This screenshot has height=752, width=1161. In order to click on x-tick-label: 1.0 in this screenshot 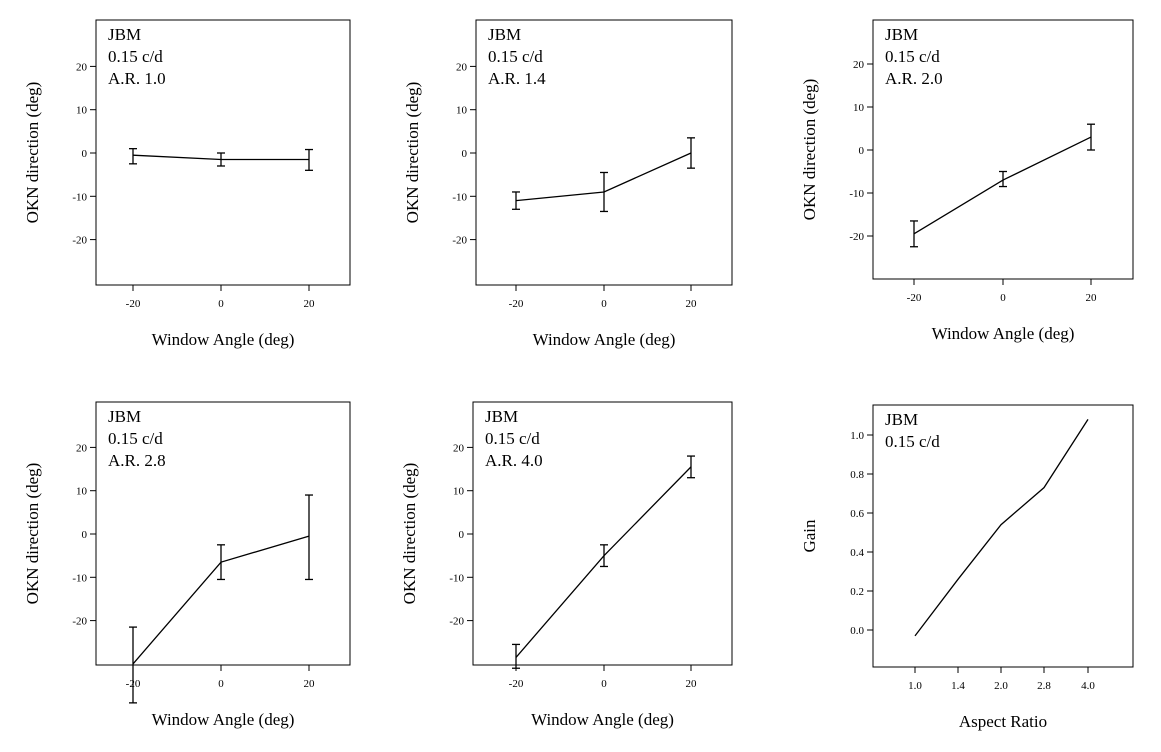, I will do `click(915, 686)`.